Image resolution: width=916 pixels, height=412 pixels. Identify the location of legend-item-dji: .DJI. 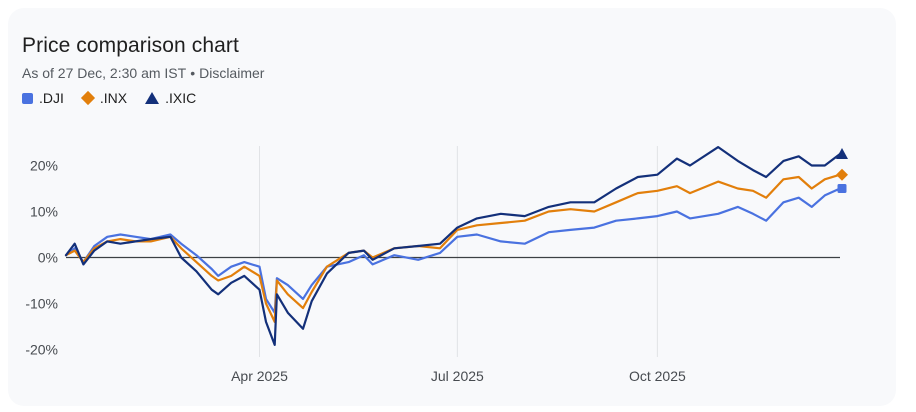
(43, 98).